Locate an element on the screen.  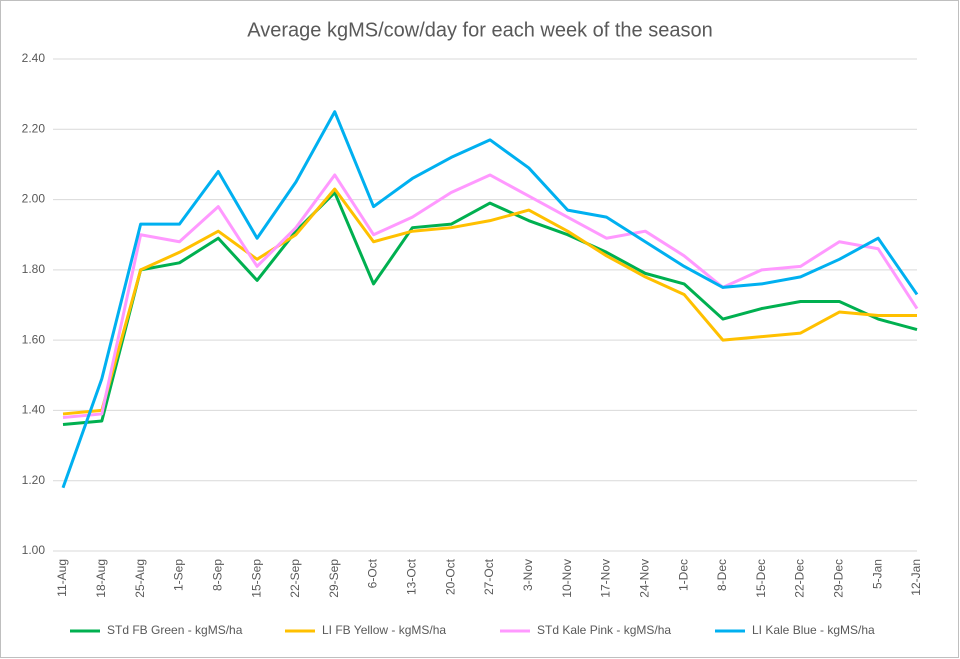
x-tick-label: 24-Nov is located at coordinates (644, 578).